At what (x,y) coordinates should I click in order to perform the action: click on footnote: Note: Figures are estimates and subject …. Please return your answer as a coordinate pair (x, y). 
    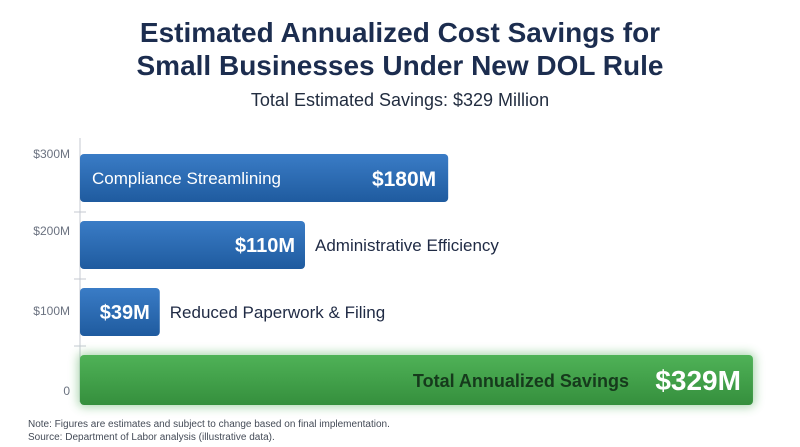
    Looking at the image, I should click on (209, 424).